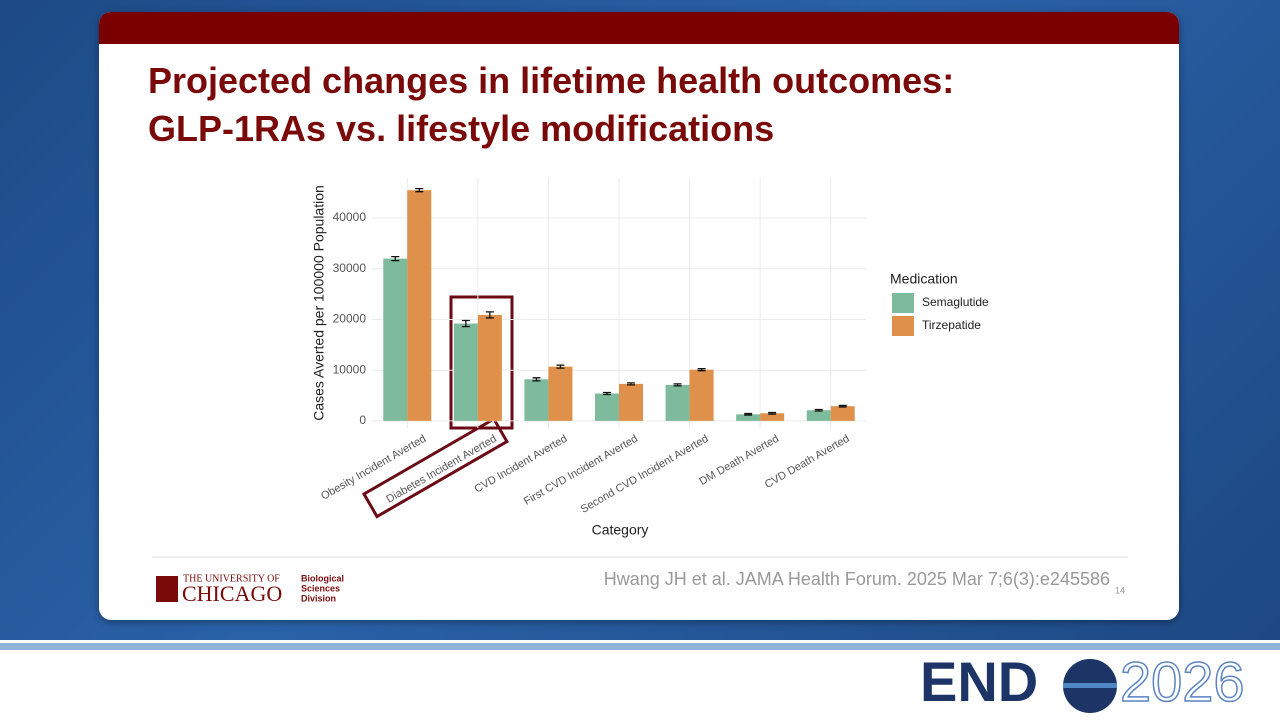 Image resolution: width=1280 pixels, height=720 pixels. Describe the element at coordinates (362, 420) in the screenshot. I see `y-tick-label: 0` at that location.